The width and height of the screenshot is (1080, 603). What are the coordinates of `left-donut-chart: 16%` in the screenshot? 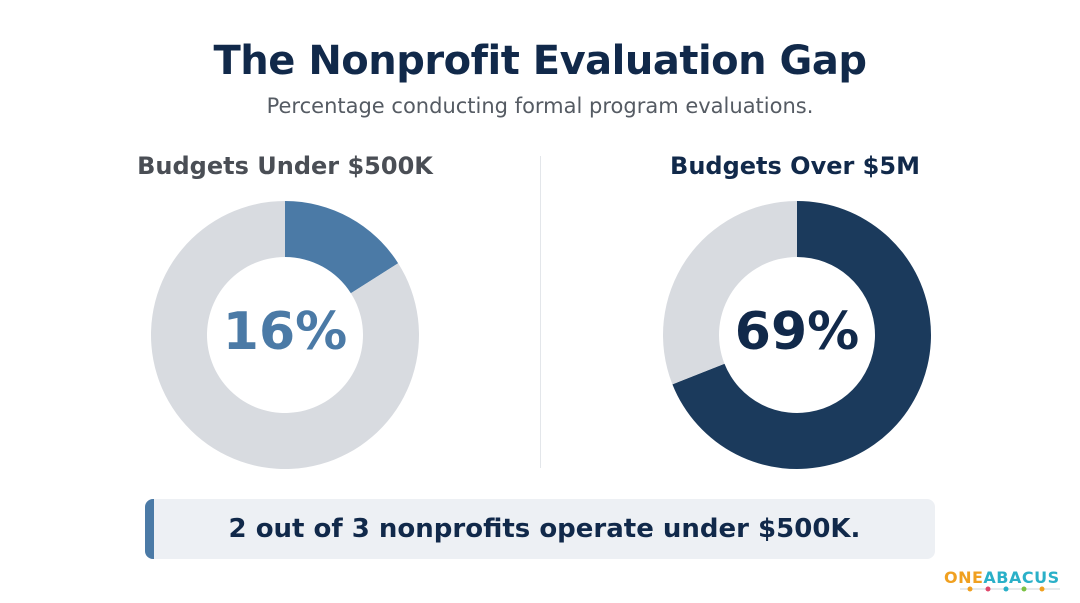 It's located at (285, 335).